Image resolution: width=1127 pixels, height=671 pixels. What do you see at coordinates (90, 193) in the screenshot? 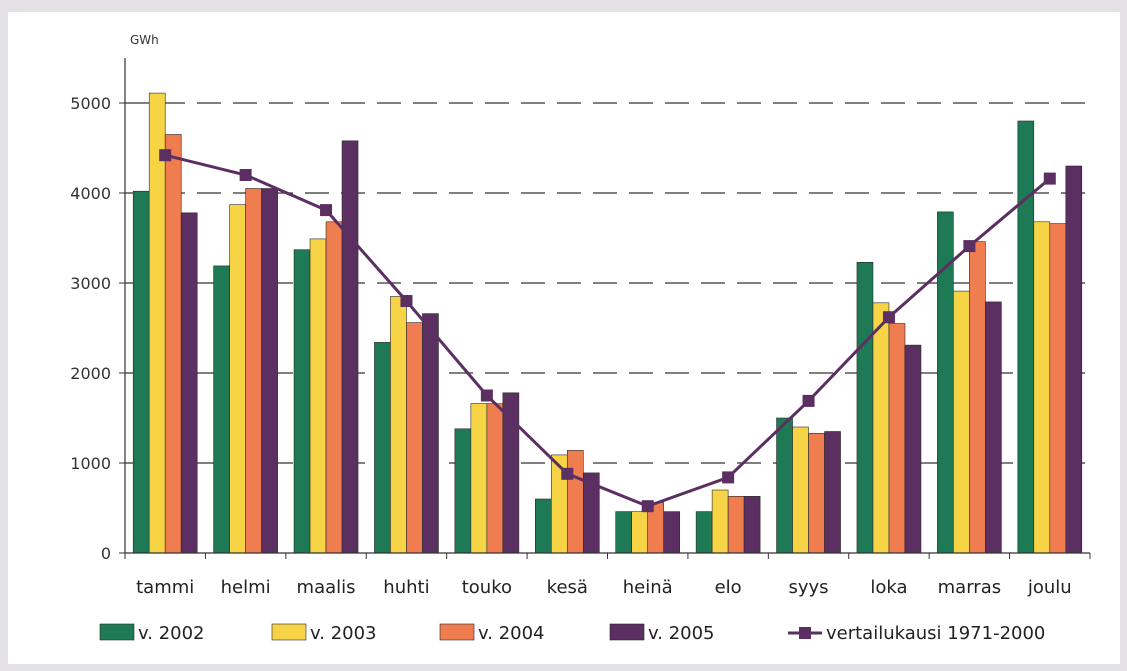
I see `y-tick-label: 4000` at bounding box center [90, 193].